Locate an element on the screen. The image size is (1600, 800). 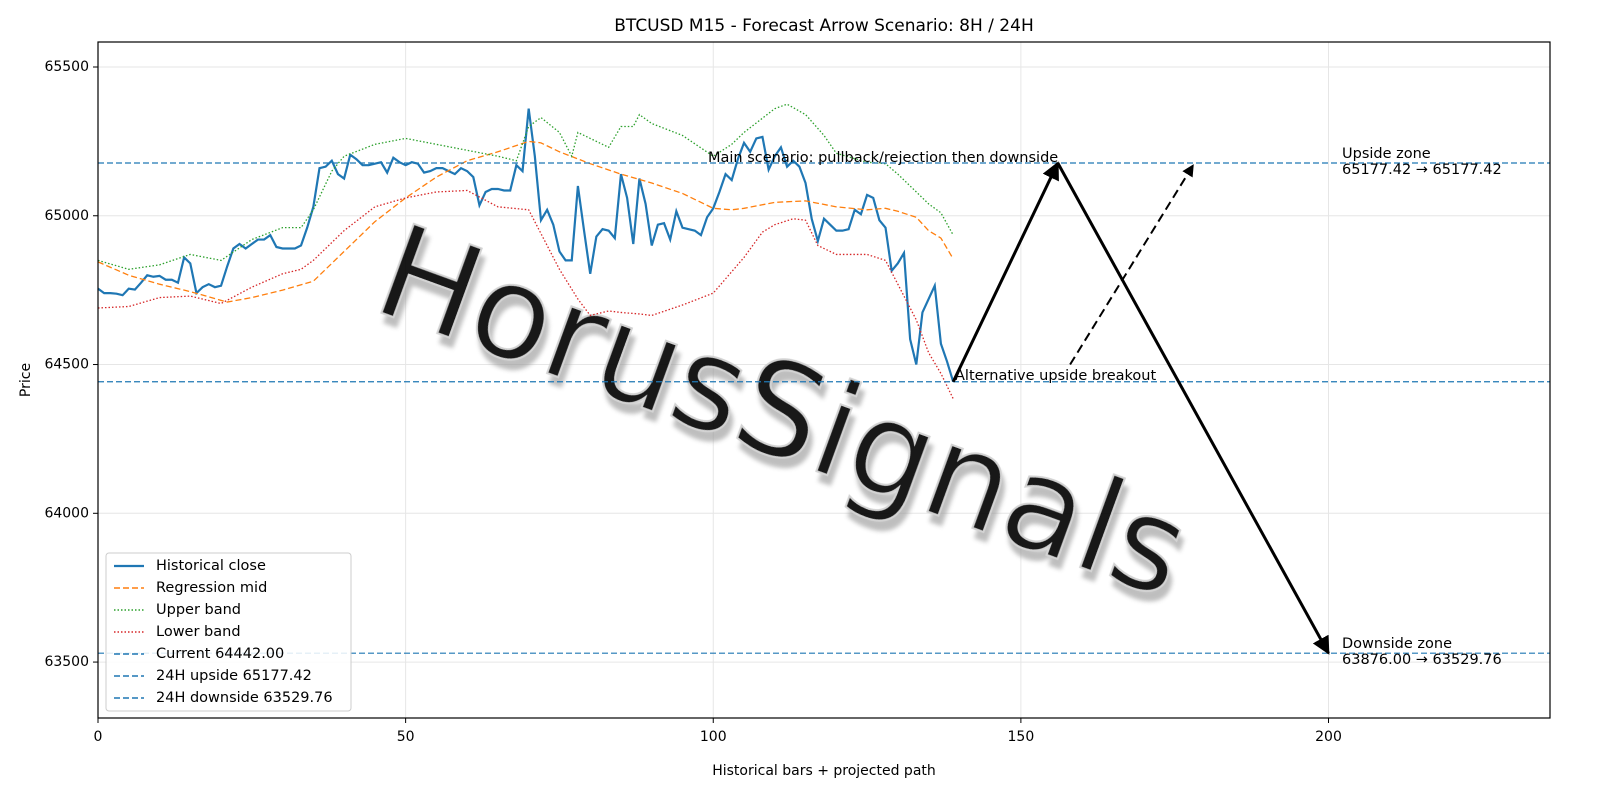
annotation: Downside zone is located at coordinates (1397, 644).